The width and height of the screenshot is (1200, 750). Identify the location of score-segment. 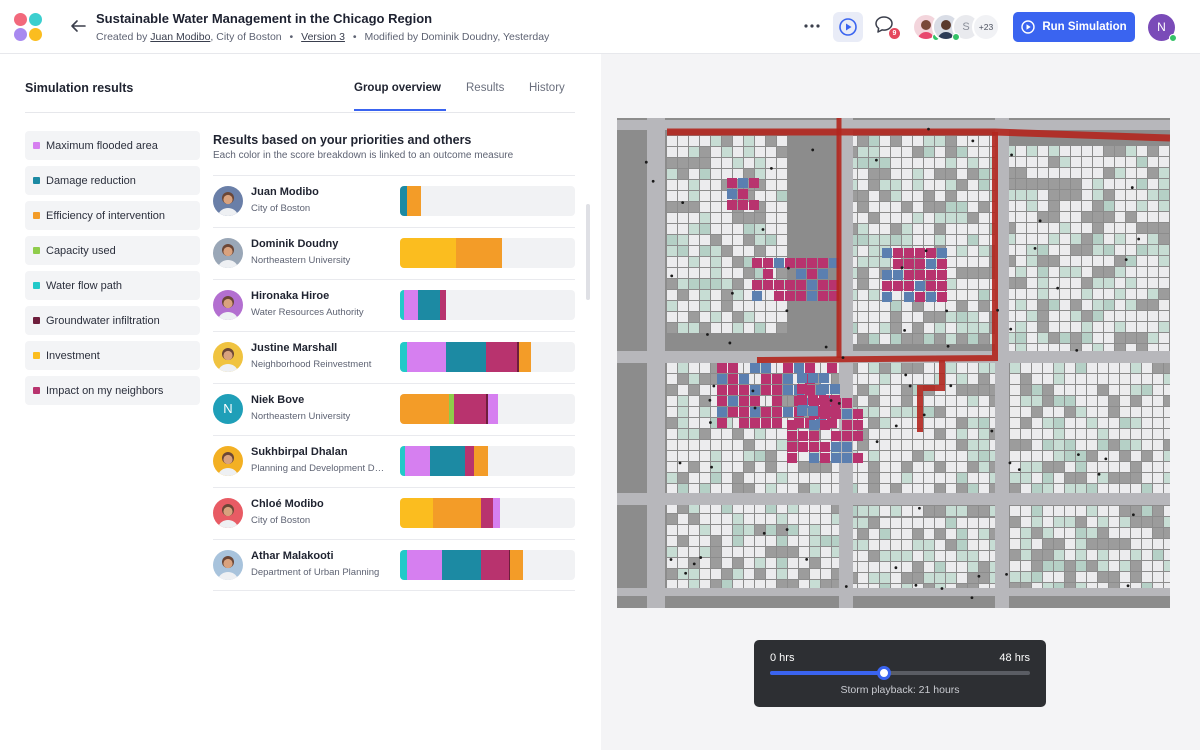
(494, 565).